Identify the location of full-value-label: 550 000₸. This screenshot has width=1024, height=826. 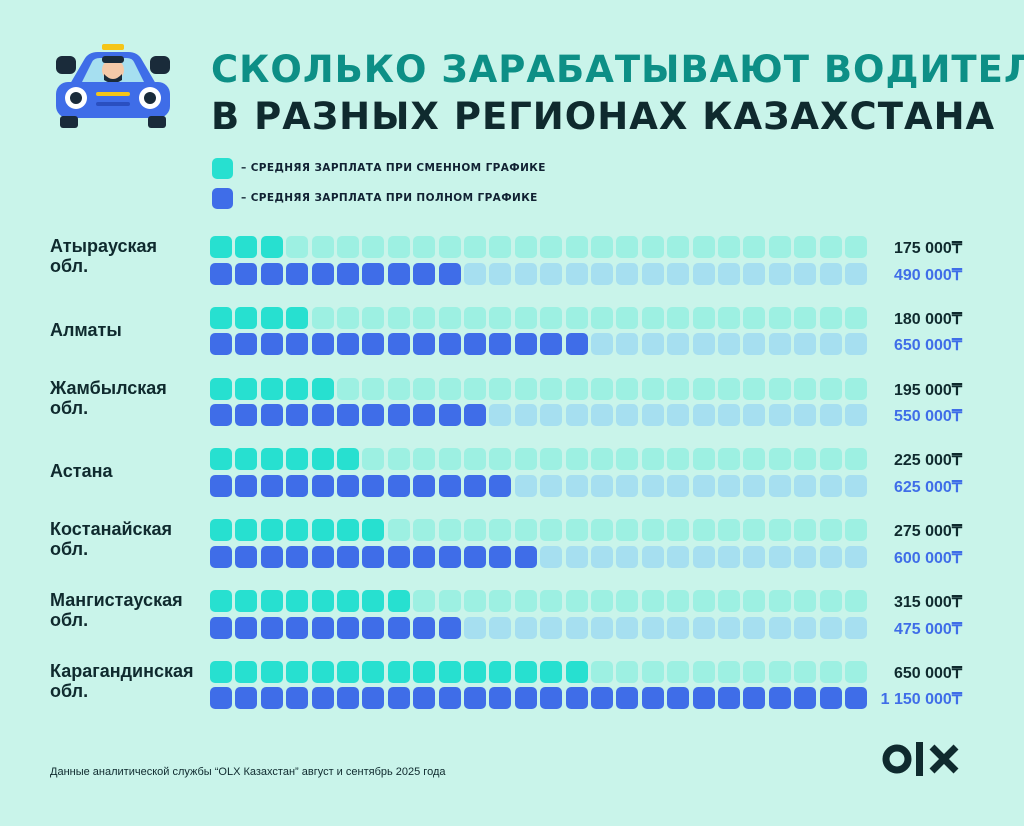
(927, 417).